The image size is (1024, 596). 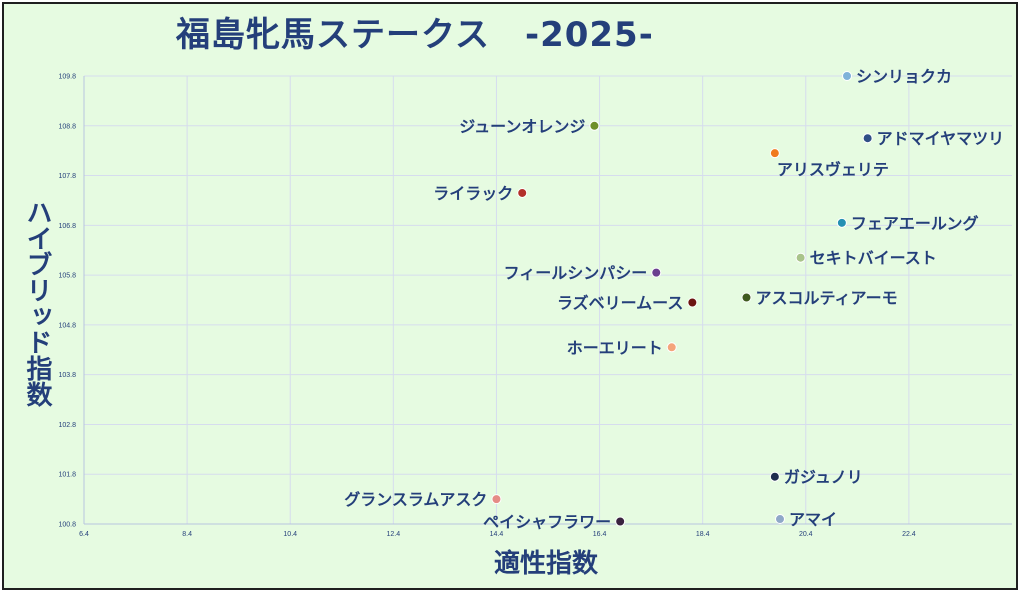 What do you see at coordinates (909, 534) in the screenshot?
I see `x-tick-label: 22.4` at bounding box center [909, 534].